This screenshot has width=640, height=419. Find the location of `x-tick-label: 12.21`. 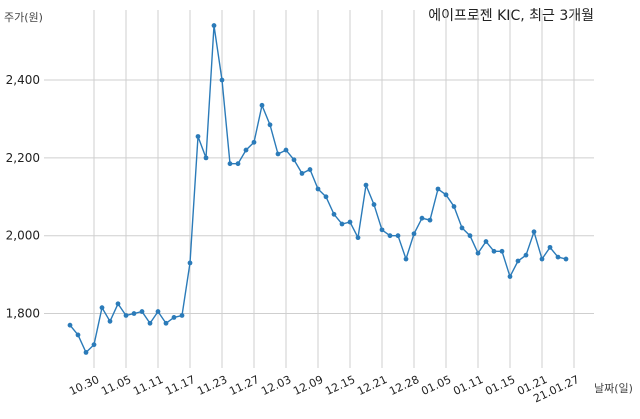

x-tick-label: 12.21 is located at coordinates (372, 385).